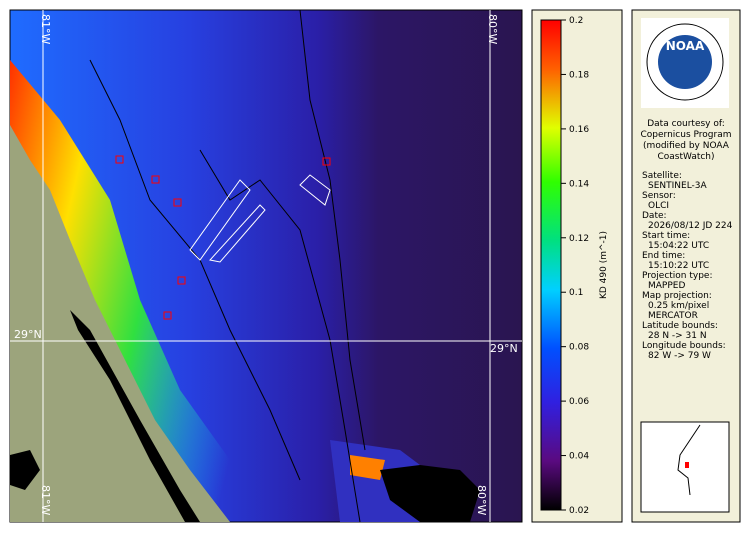  Describe the element at coordinates (659, 196) in the screenshot. I see `field-label: Sensor:` at that location.